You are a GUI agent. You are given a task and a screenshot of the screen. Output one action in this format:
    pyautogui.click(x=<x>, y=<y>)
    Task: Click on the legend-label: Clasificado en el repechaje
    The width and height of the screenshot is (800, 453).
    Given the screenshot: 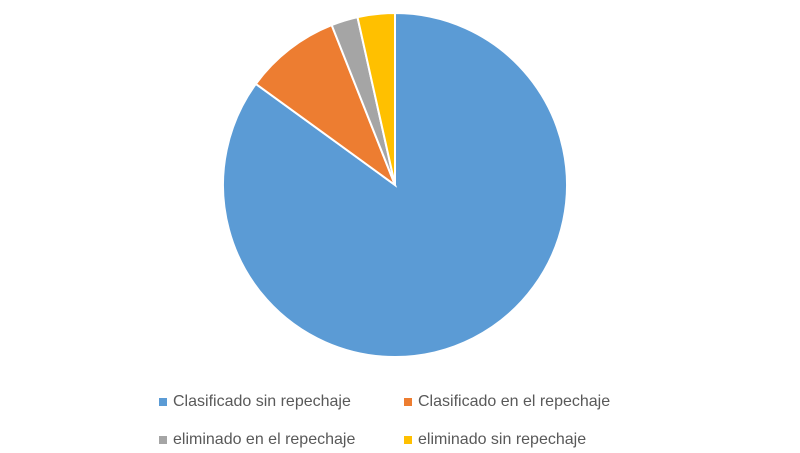 What is the action you would take?
    pyautogui.click(x=514, y=401)
    